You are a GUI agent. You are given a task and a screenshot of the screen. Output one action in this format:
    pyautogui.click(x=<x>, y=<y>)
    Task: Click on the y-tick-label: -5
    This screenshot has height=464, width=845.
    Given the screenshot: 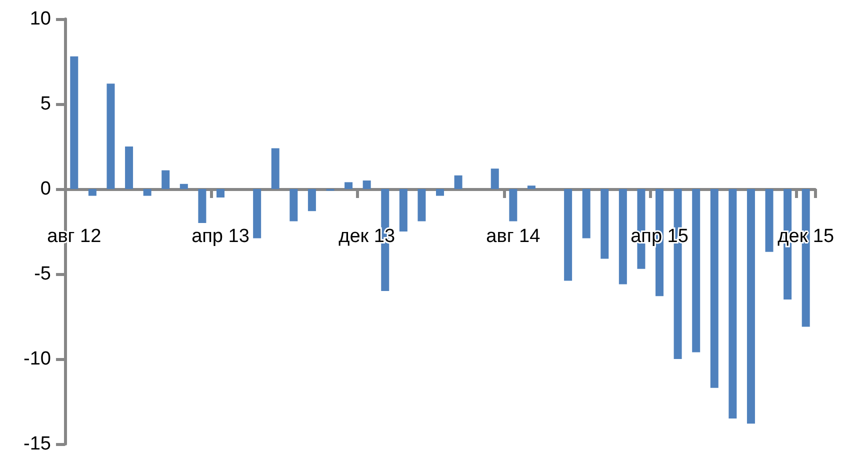 What is the action you would take?
    pyautogui.click(x=42, y=274)
    